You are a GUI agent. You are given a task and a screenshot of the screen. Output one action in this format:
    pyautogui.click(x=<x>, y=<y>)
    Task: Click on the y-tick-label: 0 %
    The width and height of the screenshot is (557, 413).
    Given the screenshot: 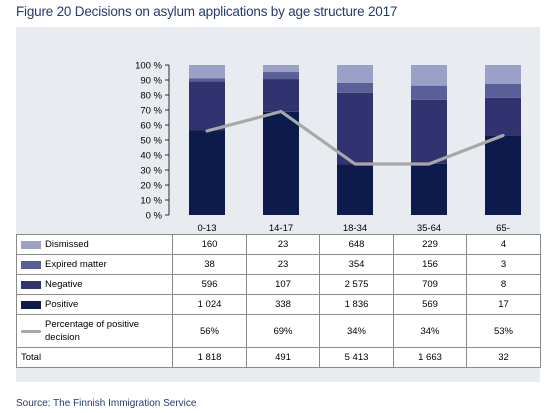 What is the action you would take?
    pyautogui.click(x=154, y=215)
    